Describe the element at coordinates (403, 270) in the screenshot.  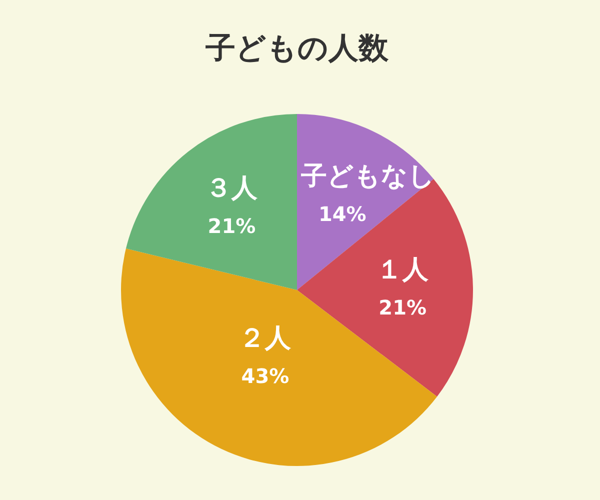
I see `slice-label: １人` at that location.